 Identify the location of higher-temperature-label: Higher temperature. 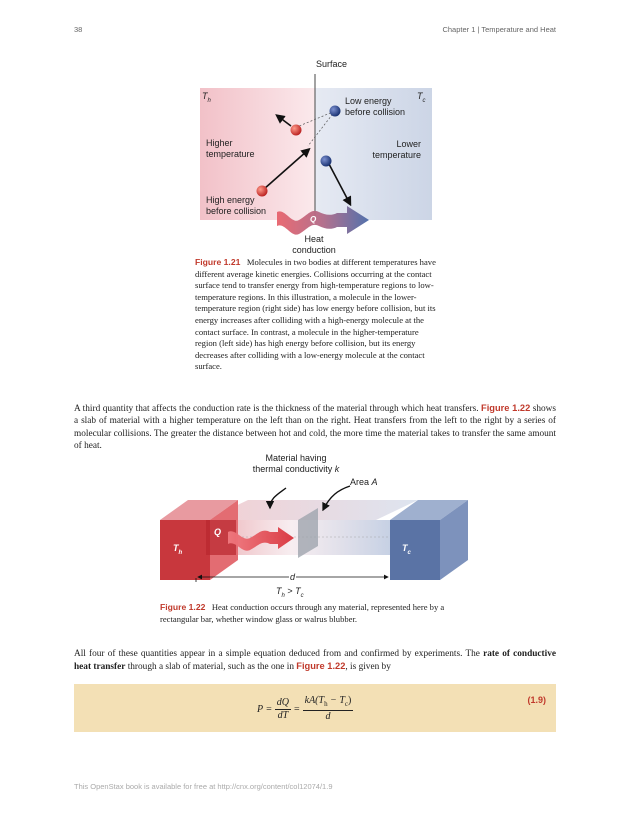
(230, 148).